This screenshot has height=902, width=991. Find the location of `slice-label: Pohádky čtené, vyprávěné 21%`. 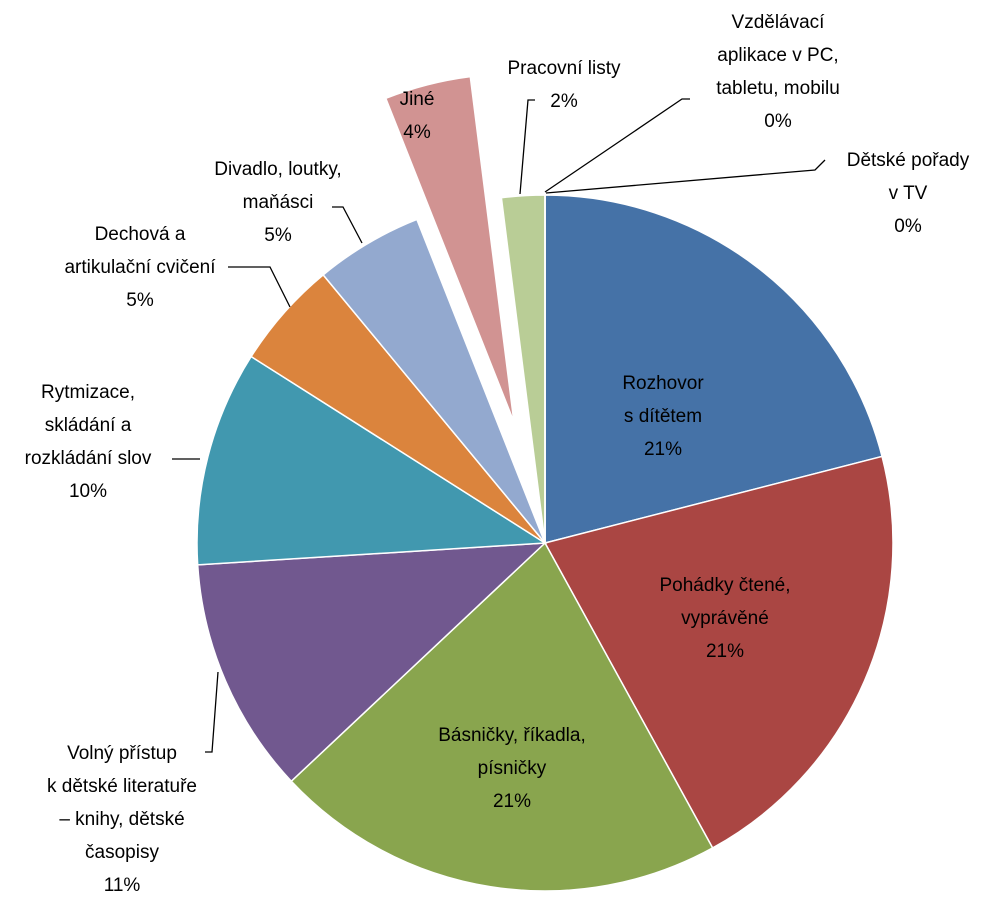

slice-label: Pohádky čtené, vyprávěné 21% is located at coordinates (725, 618).